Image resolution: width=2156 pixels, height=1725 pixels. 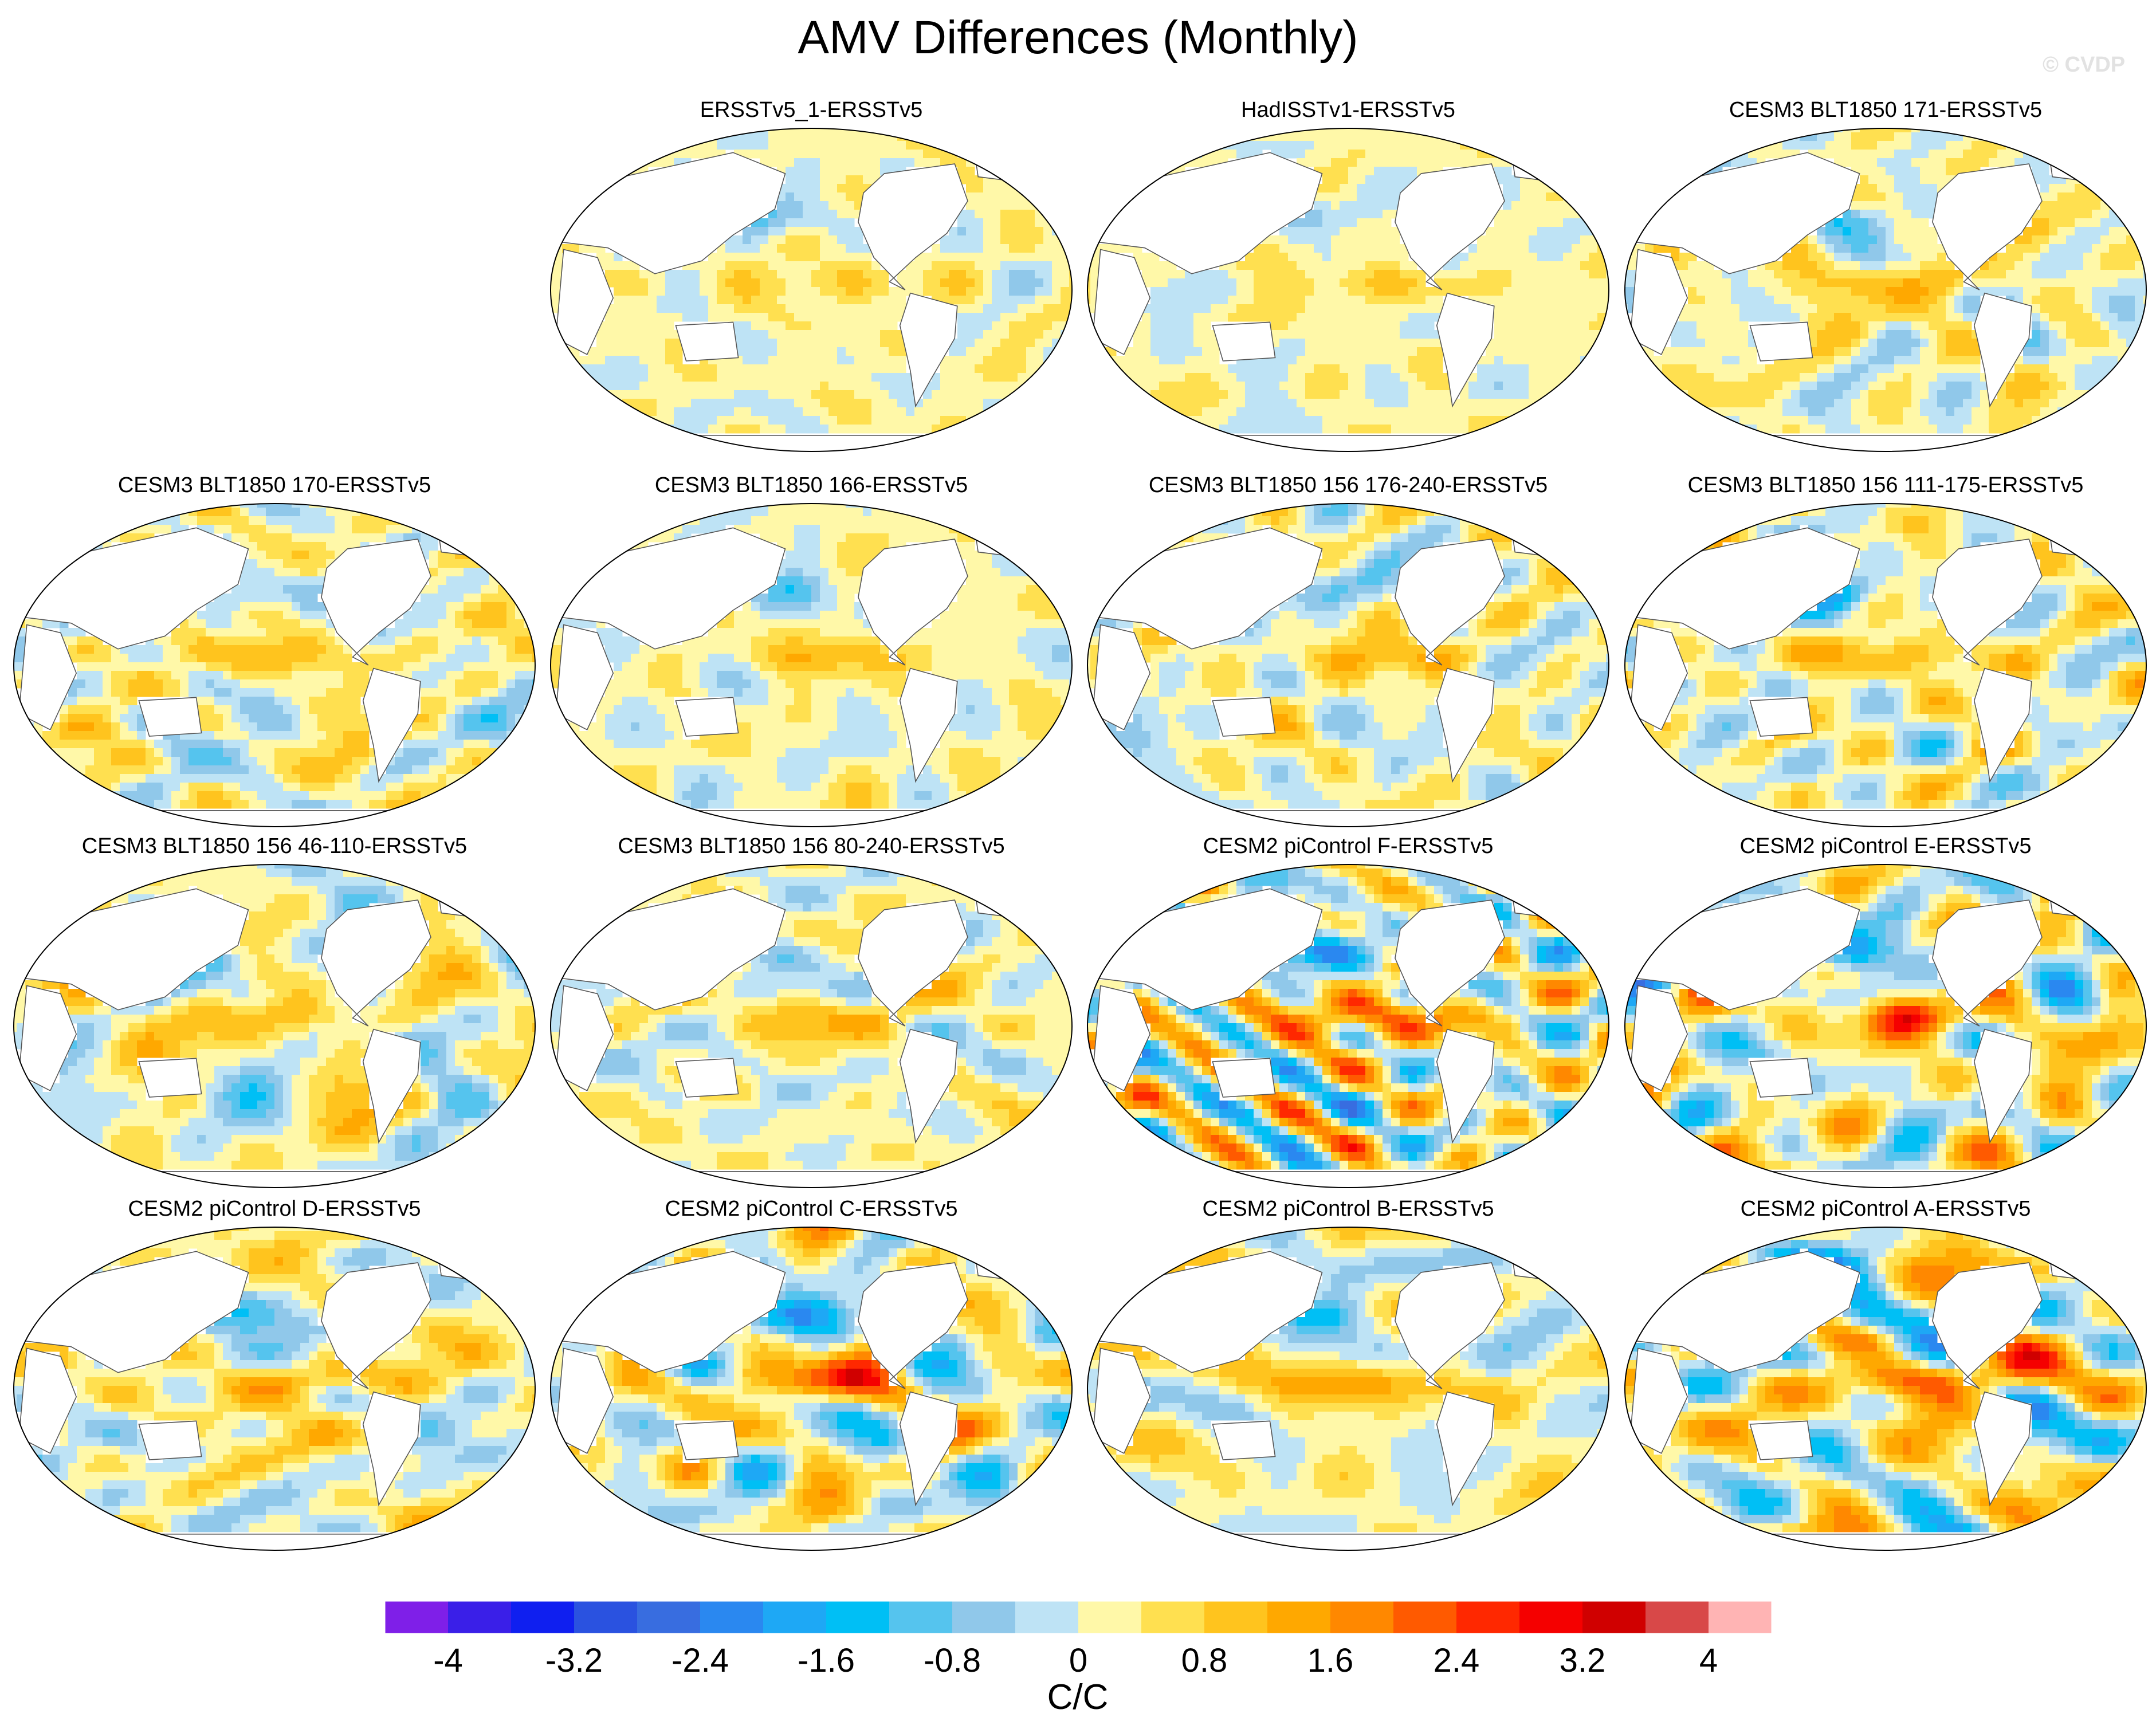 I want to click on map-panel: CESM3 BLT1850 166-ERSSTv5, so click(x=811, y=662).